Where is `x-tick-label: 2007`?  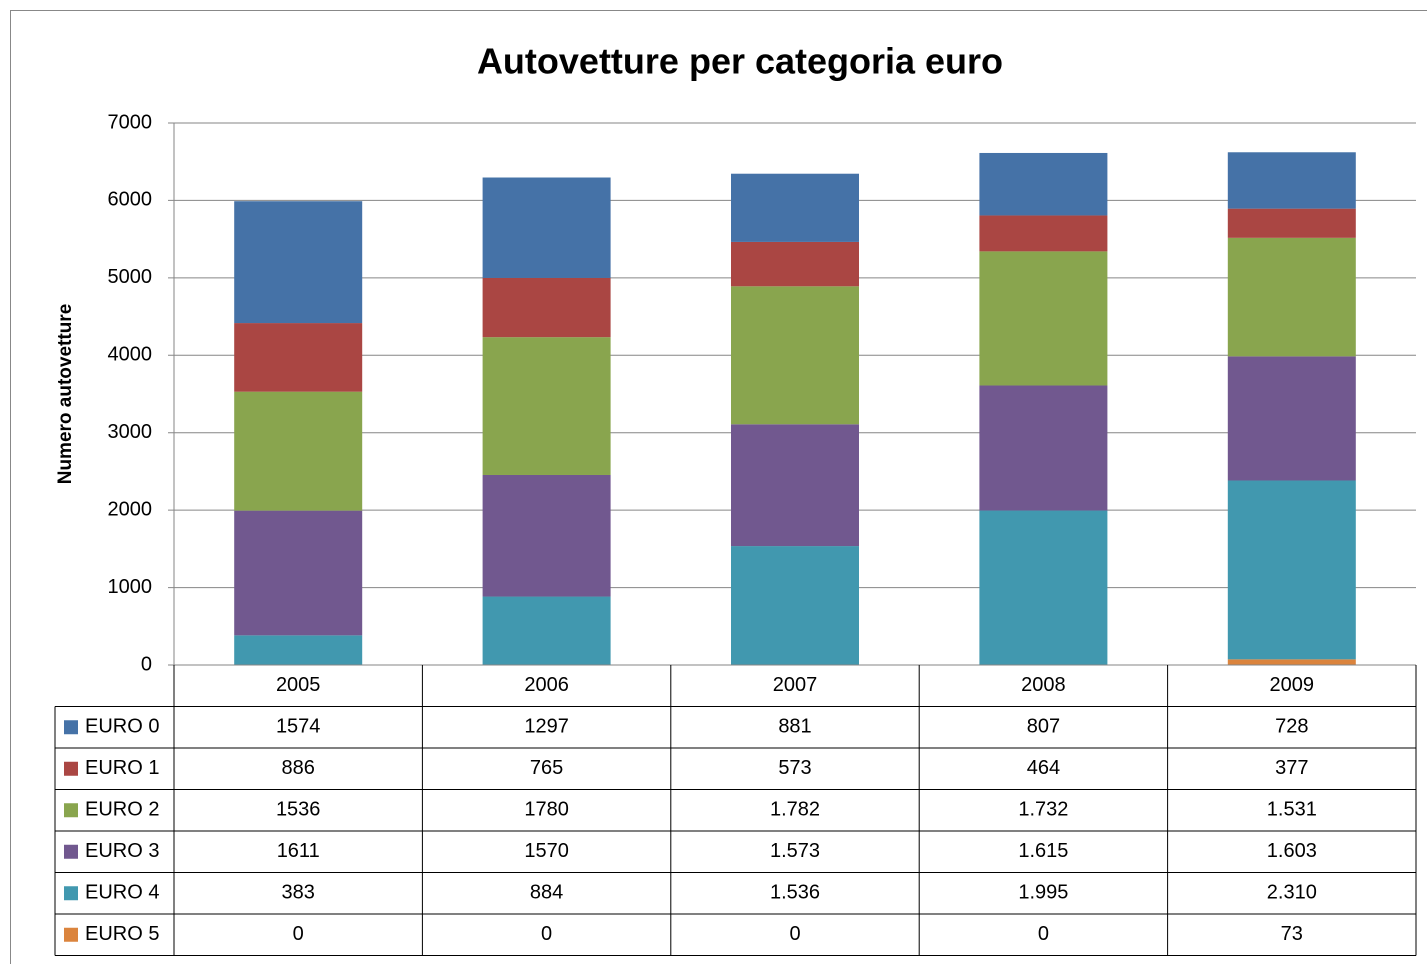
x-tick-label: 2007 is located at coordinates (795, 685).